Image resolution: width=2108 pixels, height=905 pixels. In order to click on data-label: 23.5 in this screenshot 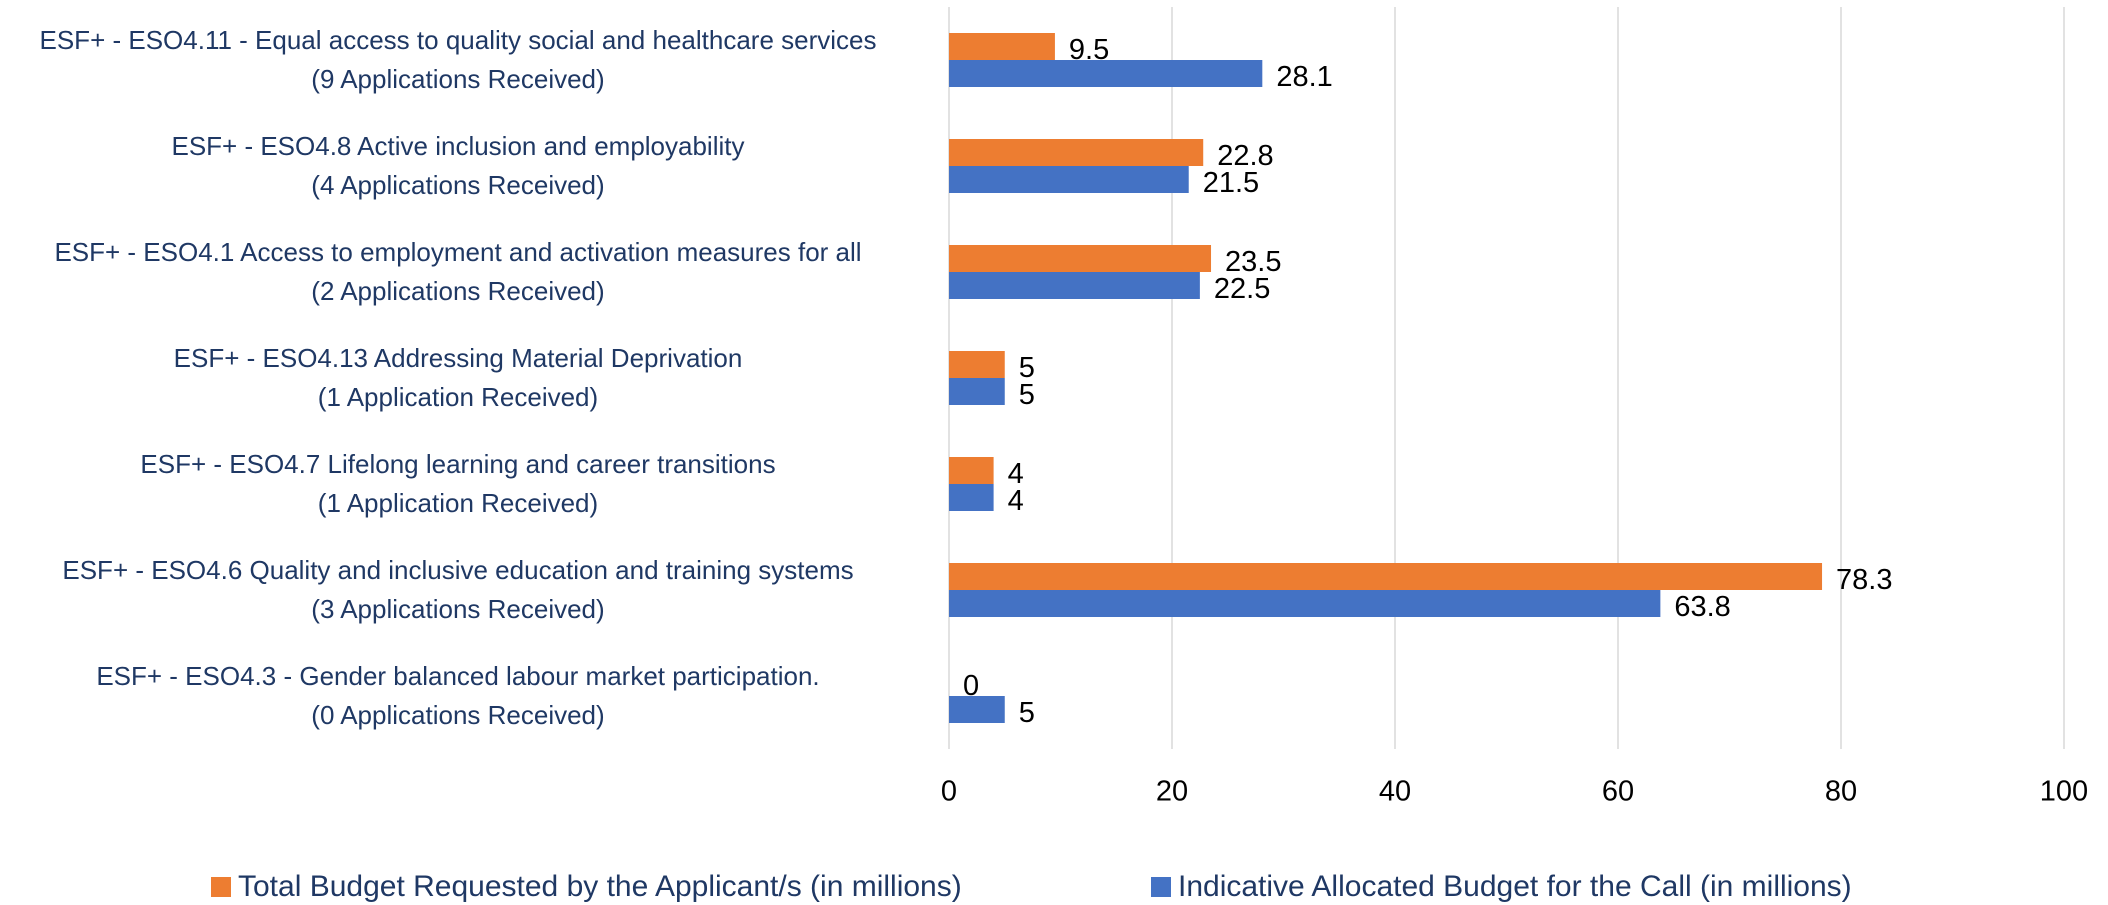, I will do `click(1253, 262)`.